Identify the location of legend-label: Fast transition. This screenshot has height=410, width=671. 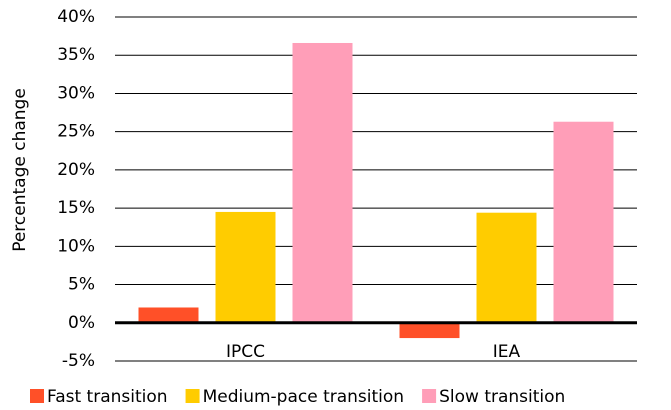
(107, 397).